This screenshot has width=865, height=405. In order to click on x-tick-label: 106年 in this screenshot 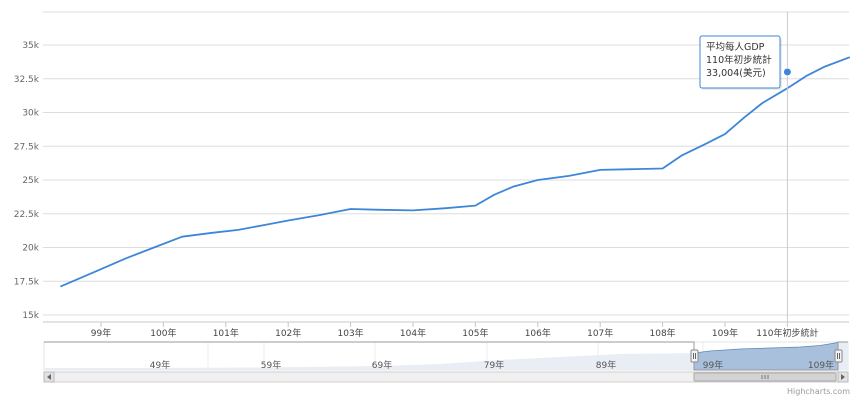, I will do `click(538, 333)`.